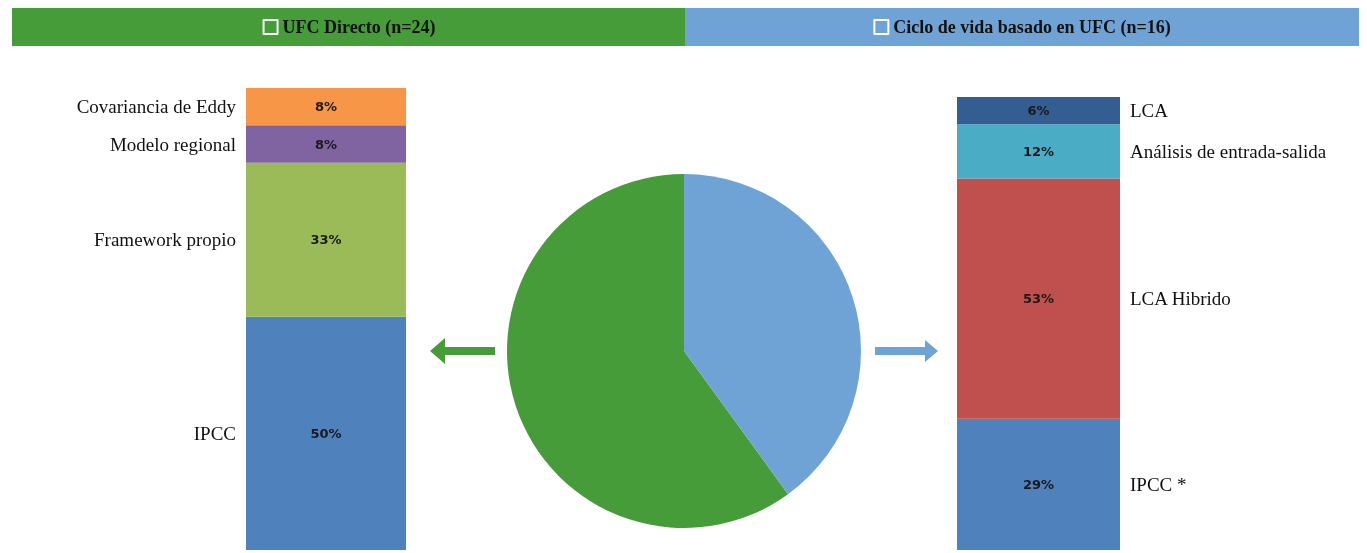 Image resolution: width=1367 pixels, height=553 pixels. Describe the element at coordinates (214, 433) in the screenshot. I see `series-label: IPCC` at that location.